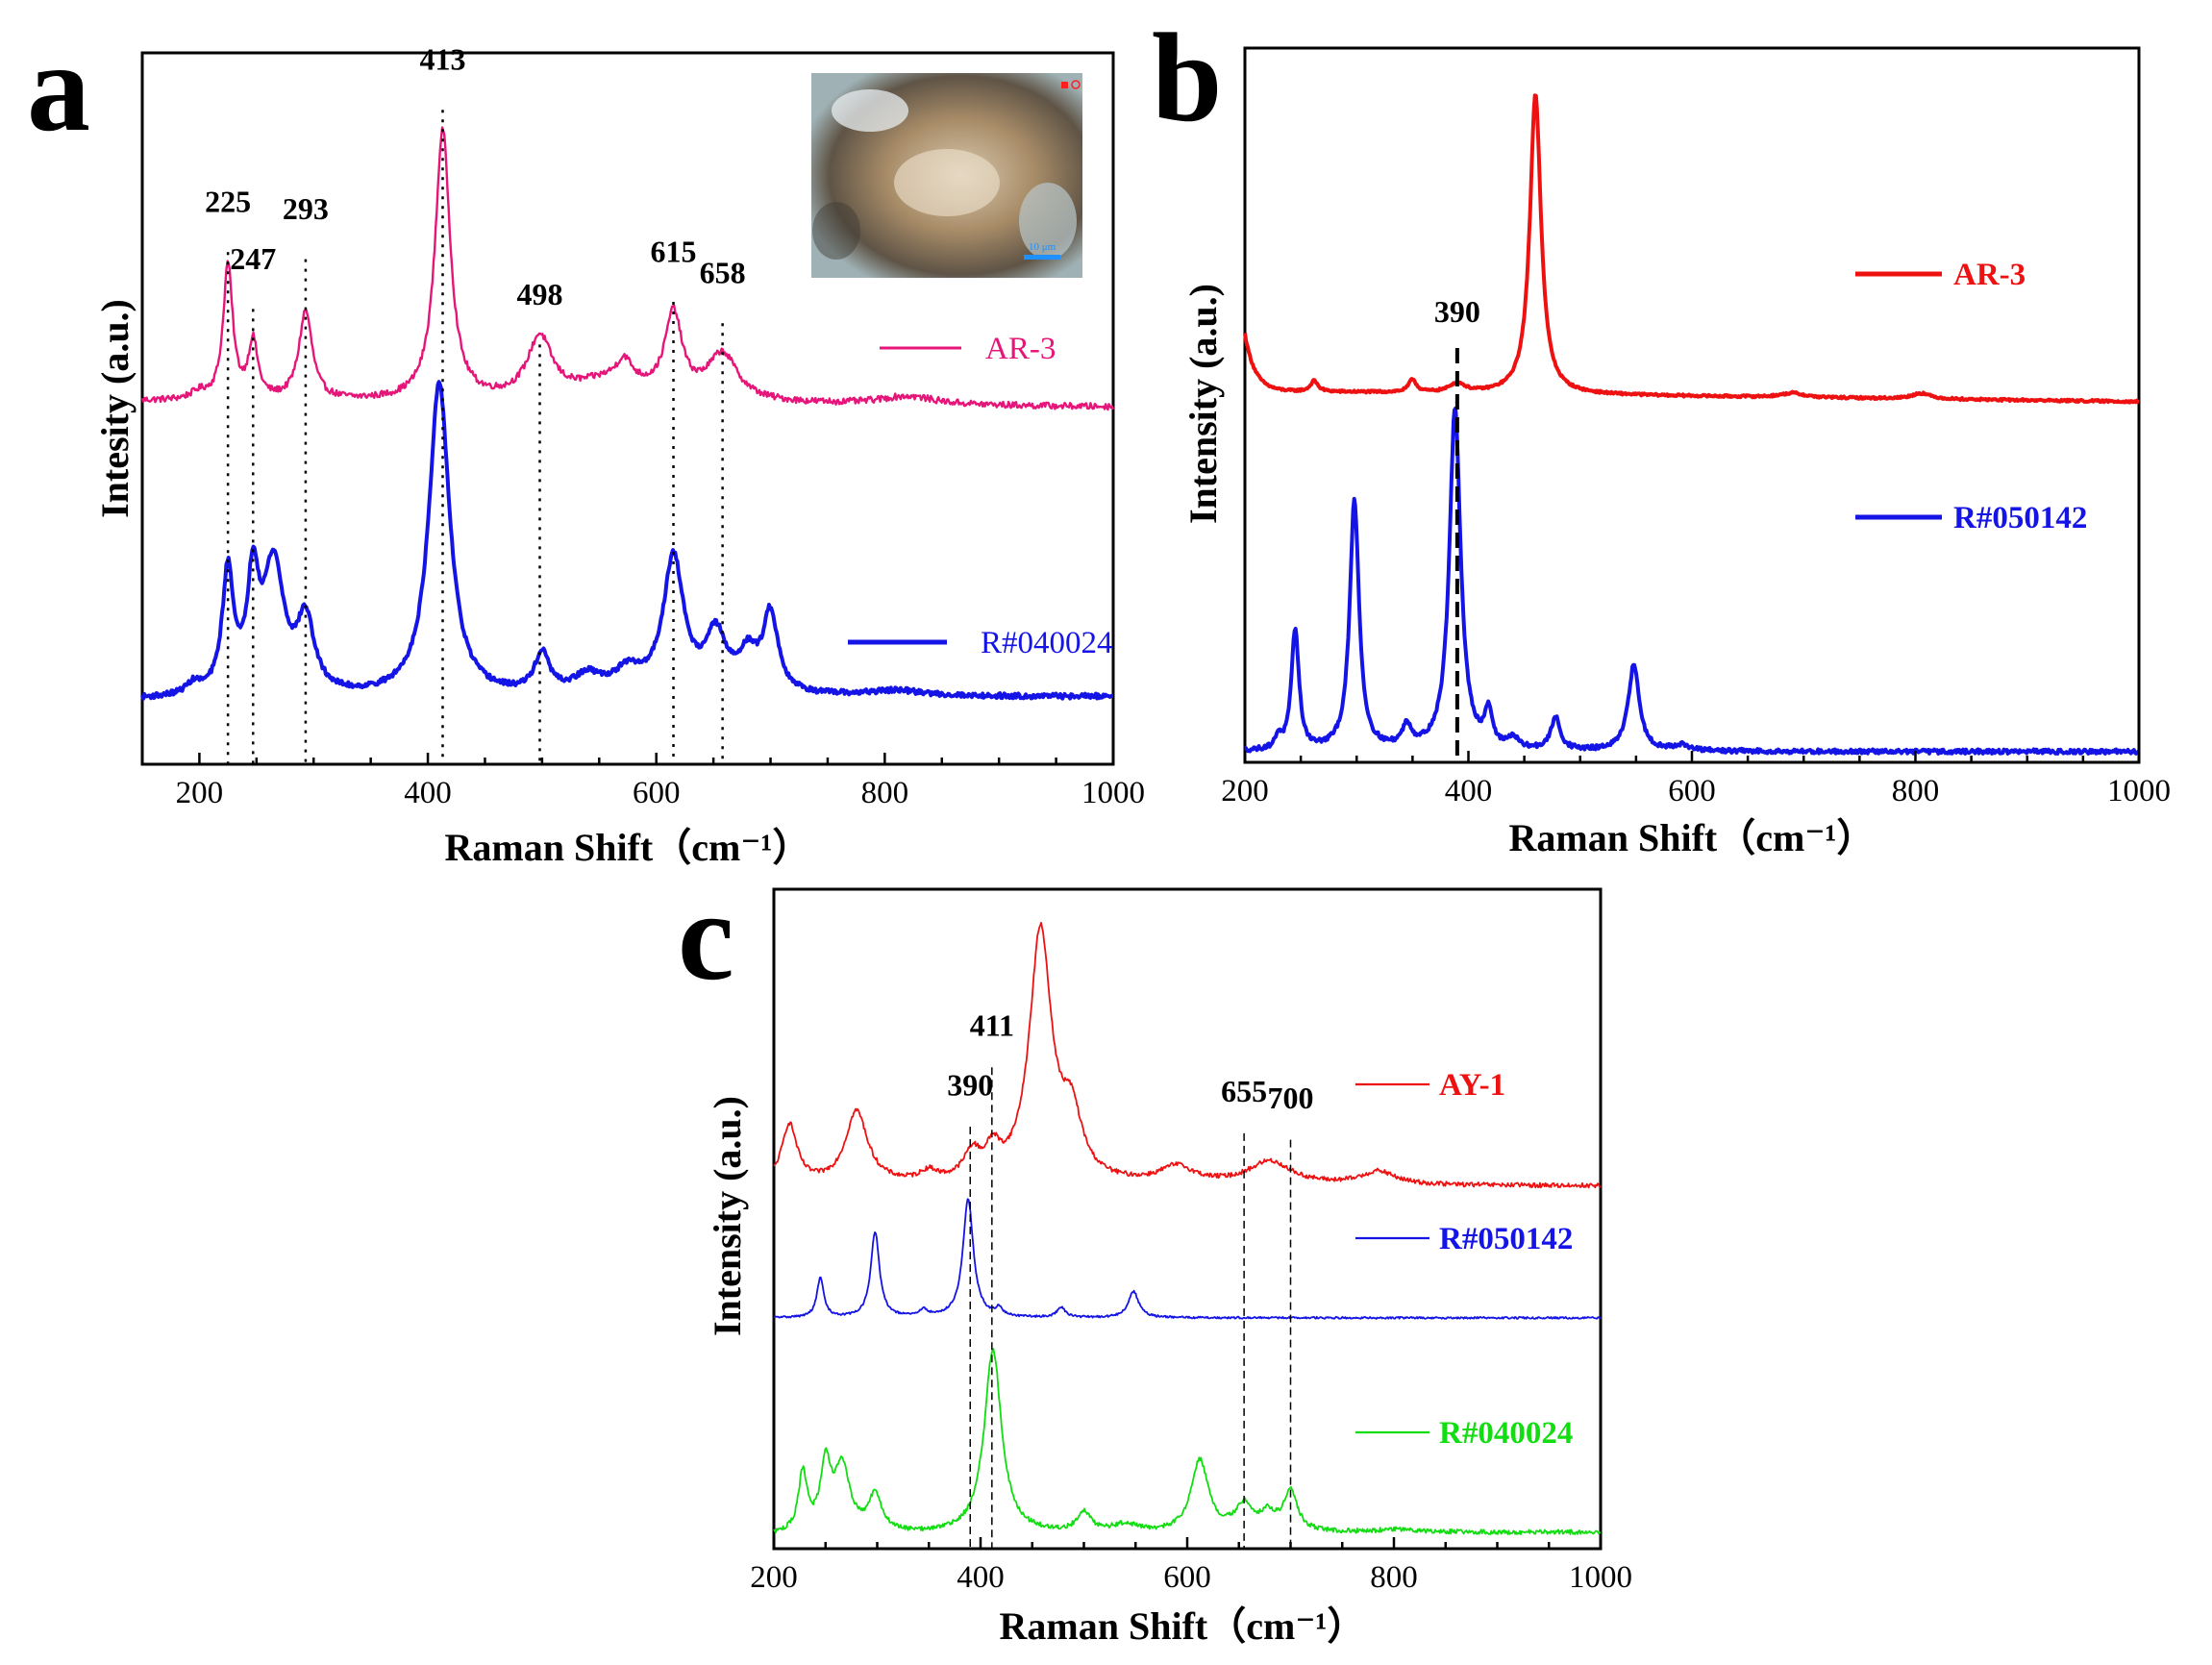 The image size is (2212, 1665). What do you see at coordinates (540, 294) in the screenshot?
I see `peak-label: 498` at bounding box center [540, 294].